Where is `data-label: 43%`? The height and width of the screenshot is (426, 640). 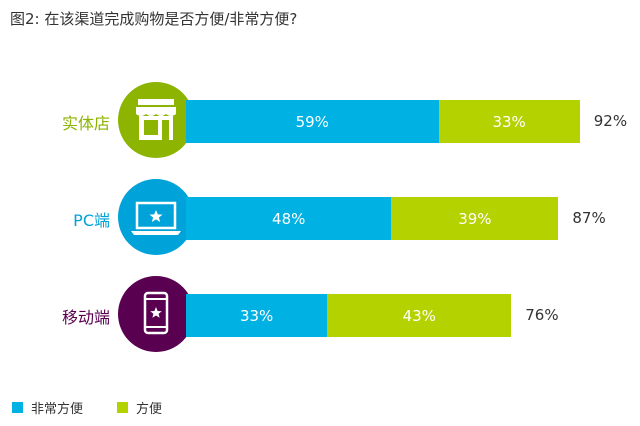 data-label: 43% is located at coordinates (419, 315).